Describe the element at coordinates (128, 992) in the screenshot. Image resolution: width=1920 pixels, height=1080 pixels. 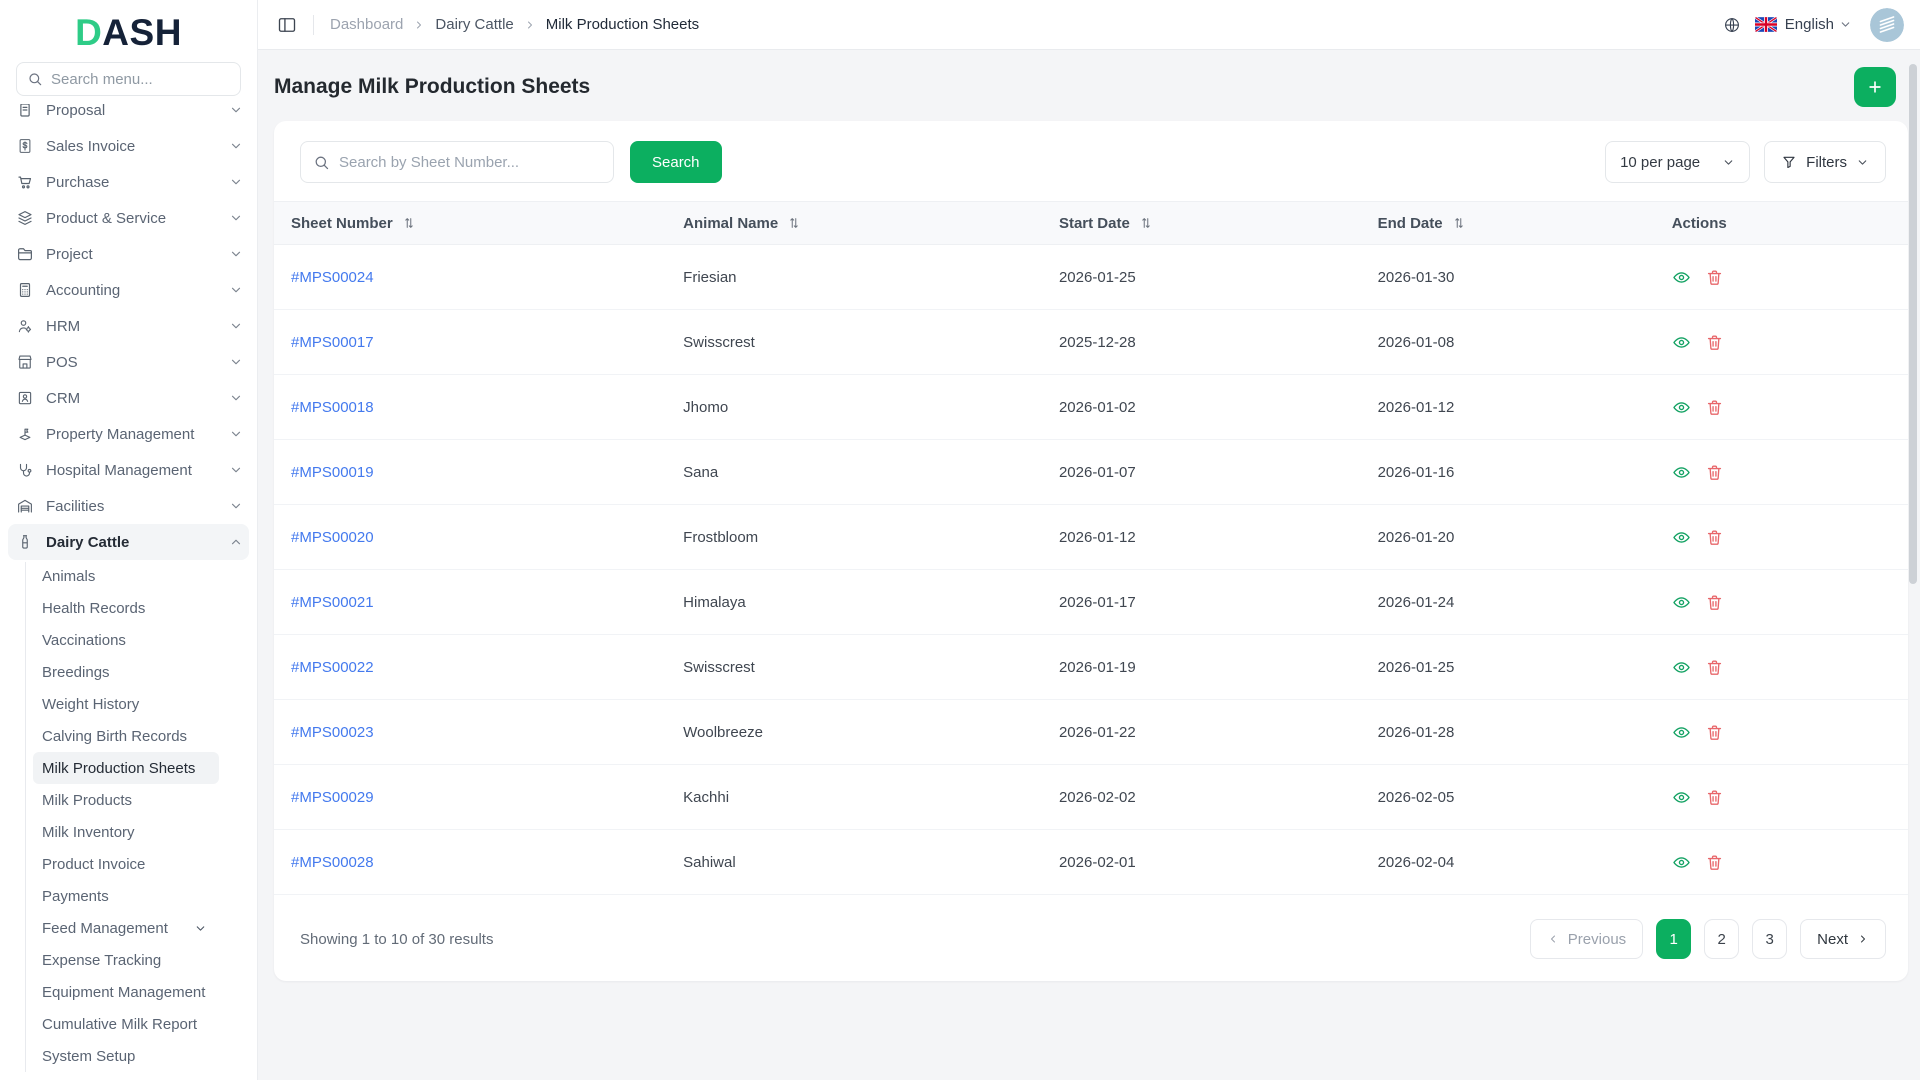
I see `sidebar-subitem-equipment-management: Equipment Management` at that location.